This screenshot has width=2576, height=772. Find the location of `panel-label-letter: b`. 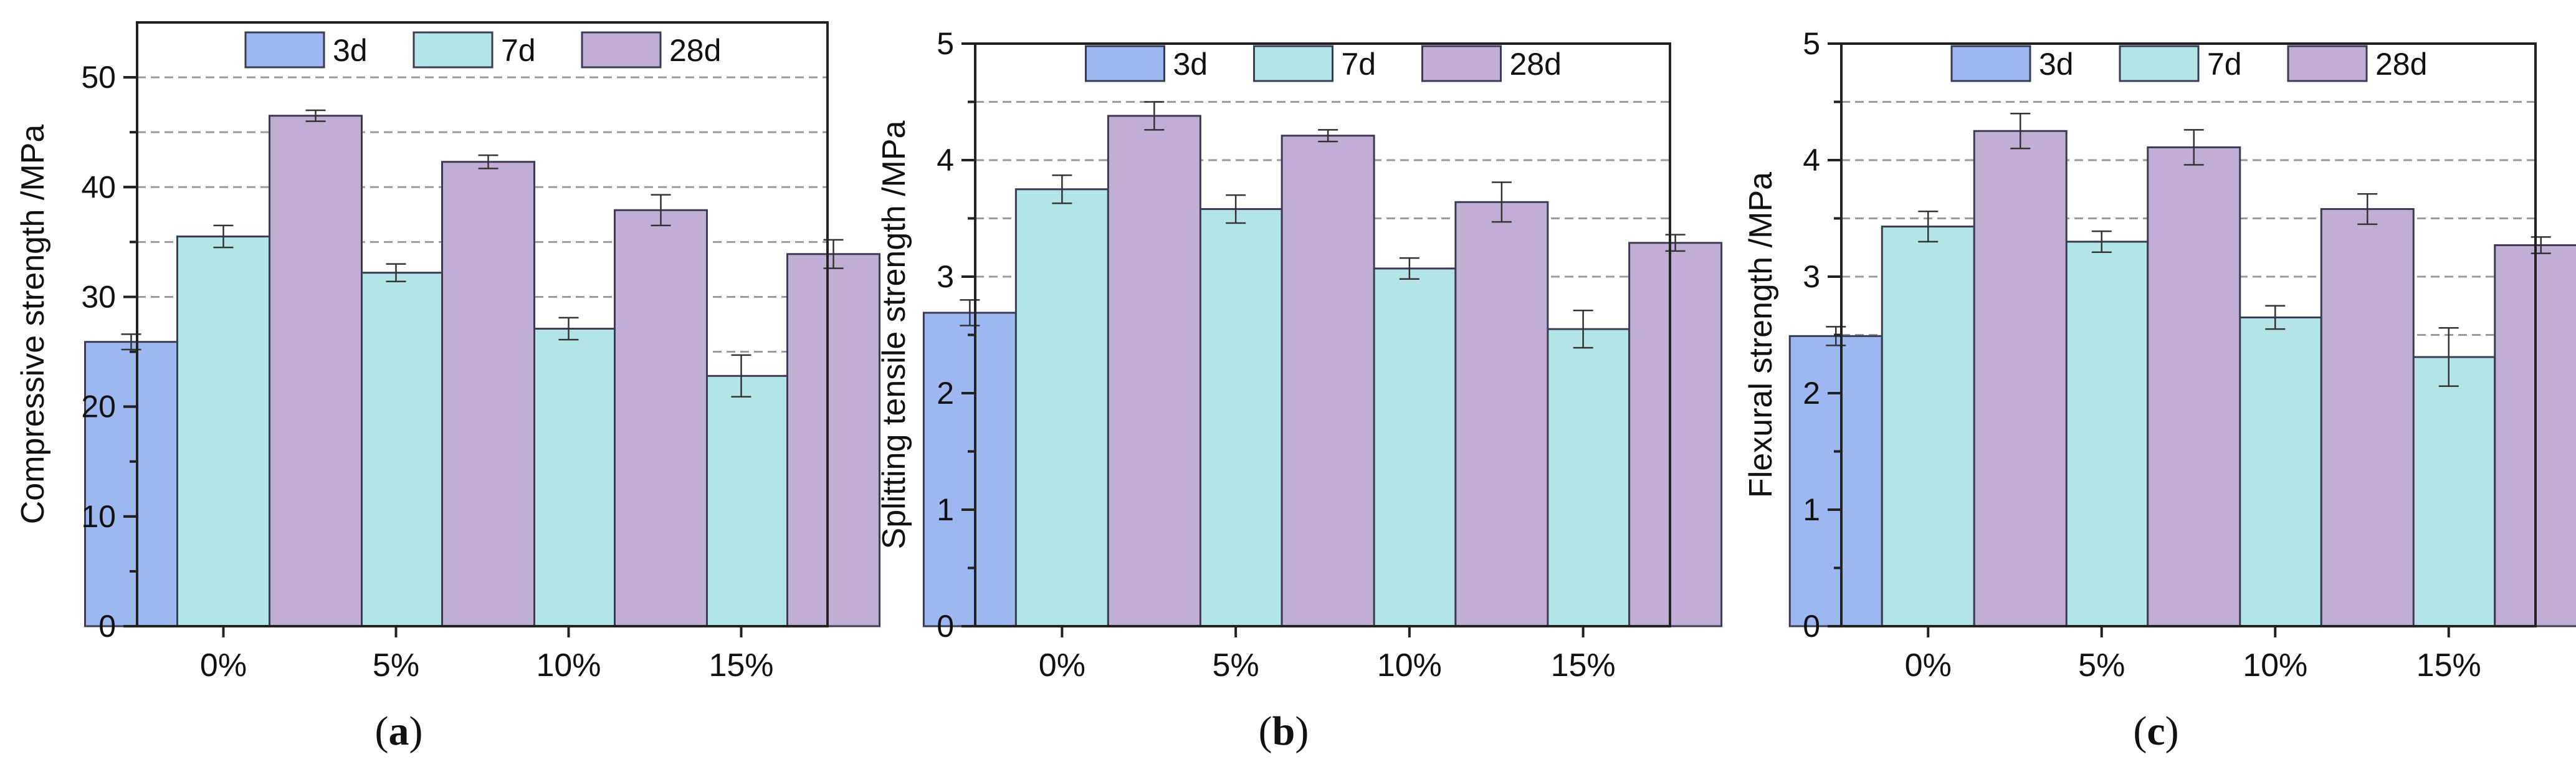

panel-label-letter: b is located at coordinates (1284, 731).